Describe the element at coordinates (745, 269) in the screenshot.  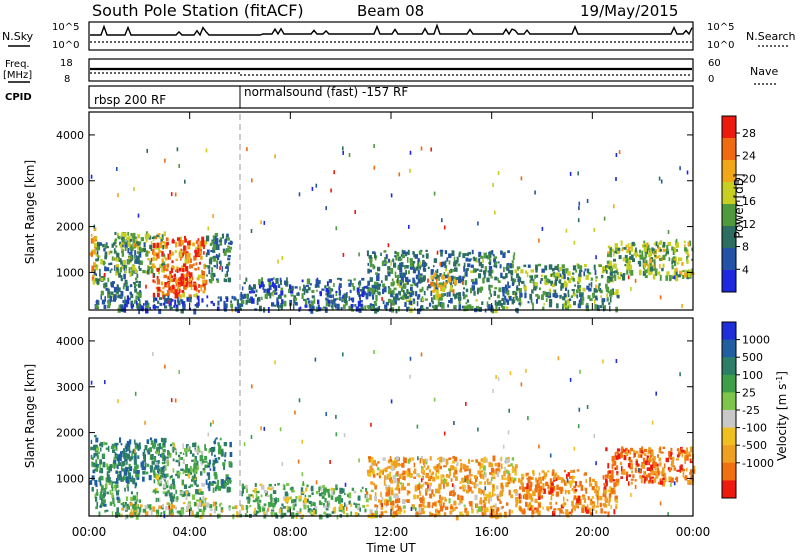
I see `colorbar-tick-label: 4` at that location.